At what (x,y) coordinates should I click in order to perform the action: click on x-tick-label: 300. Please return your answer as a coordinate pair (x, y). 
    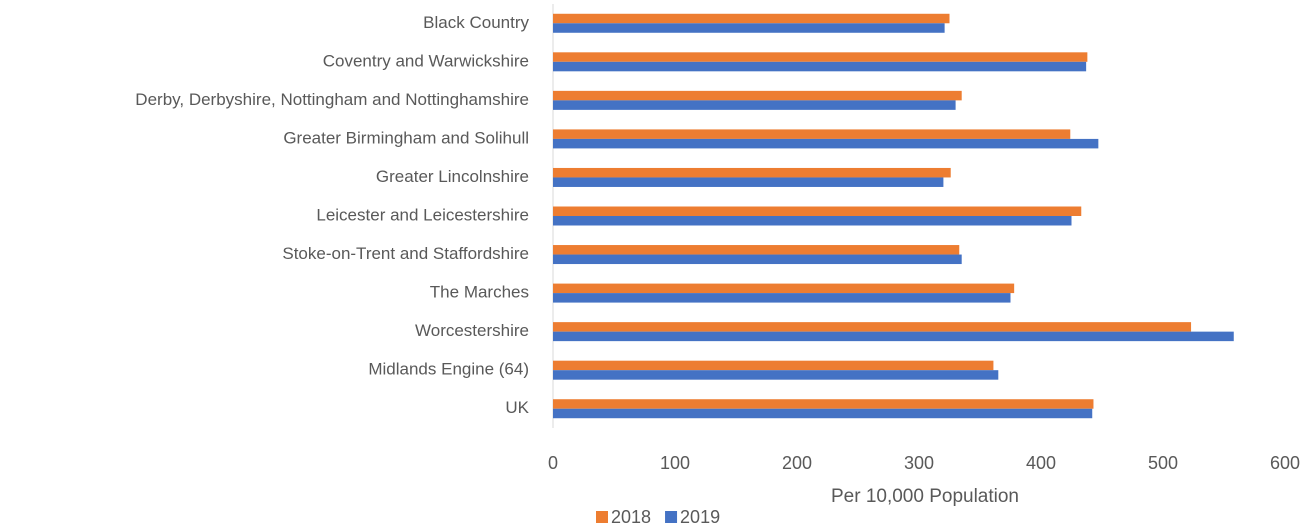
    Looking at the image, I should click on (919, 463).